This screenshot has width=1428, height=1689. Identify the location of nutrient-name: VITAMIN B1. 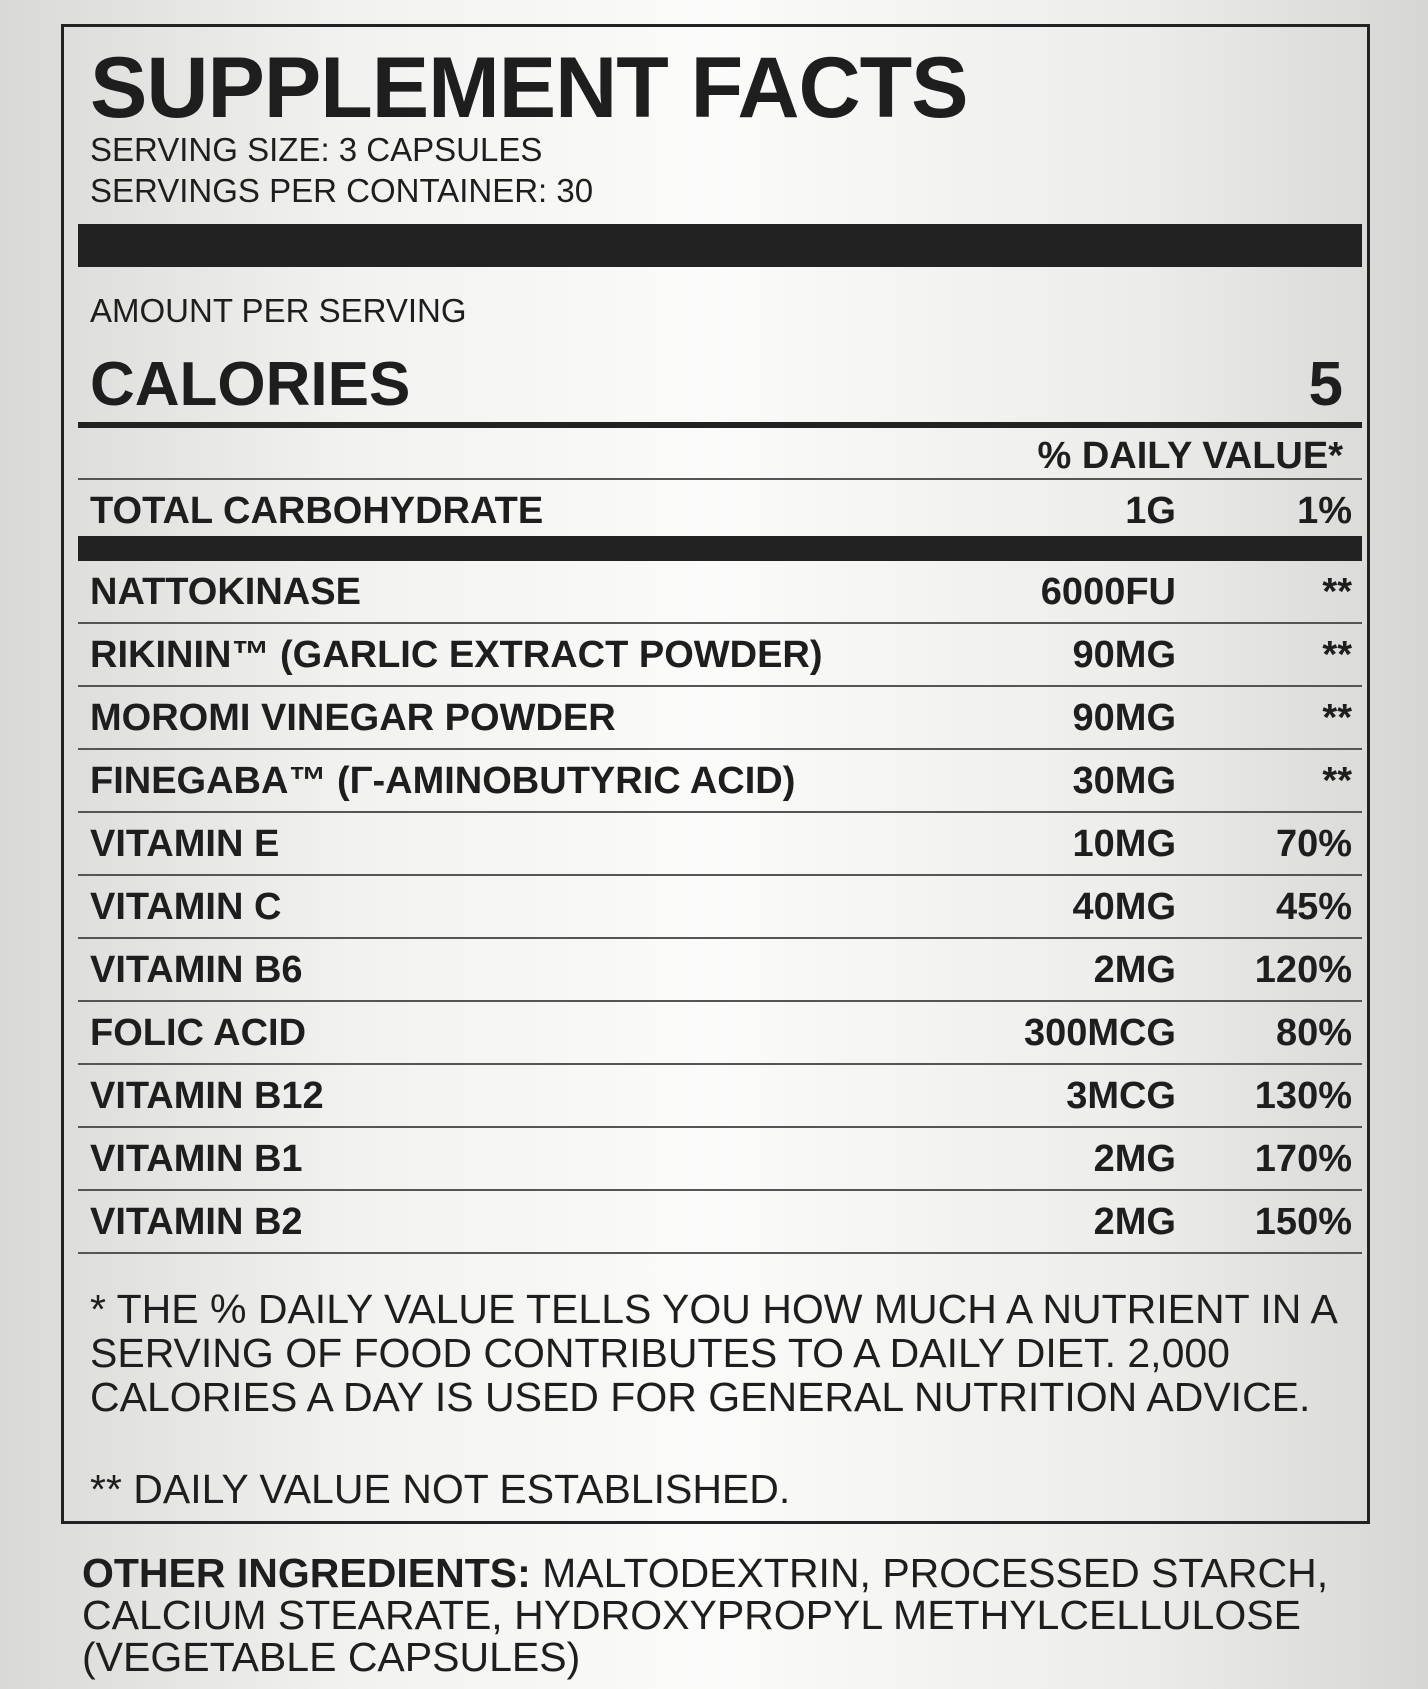
(196, 1159).